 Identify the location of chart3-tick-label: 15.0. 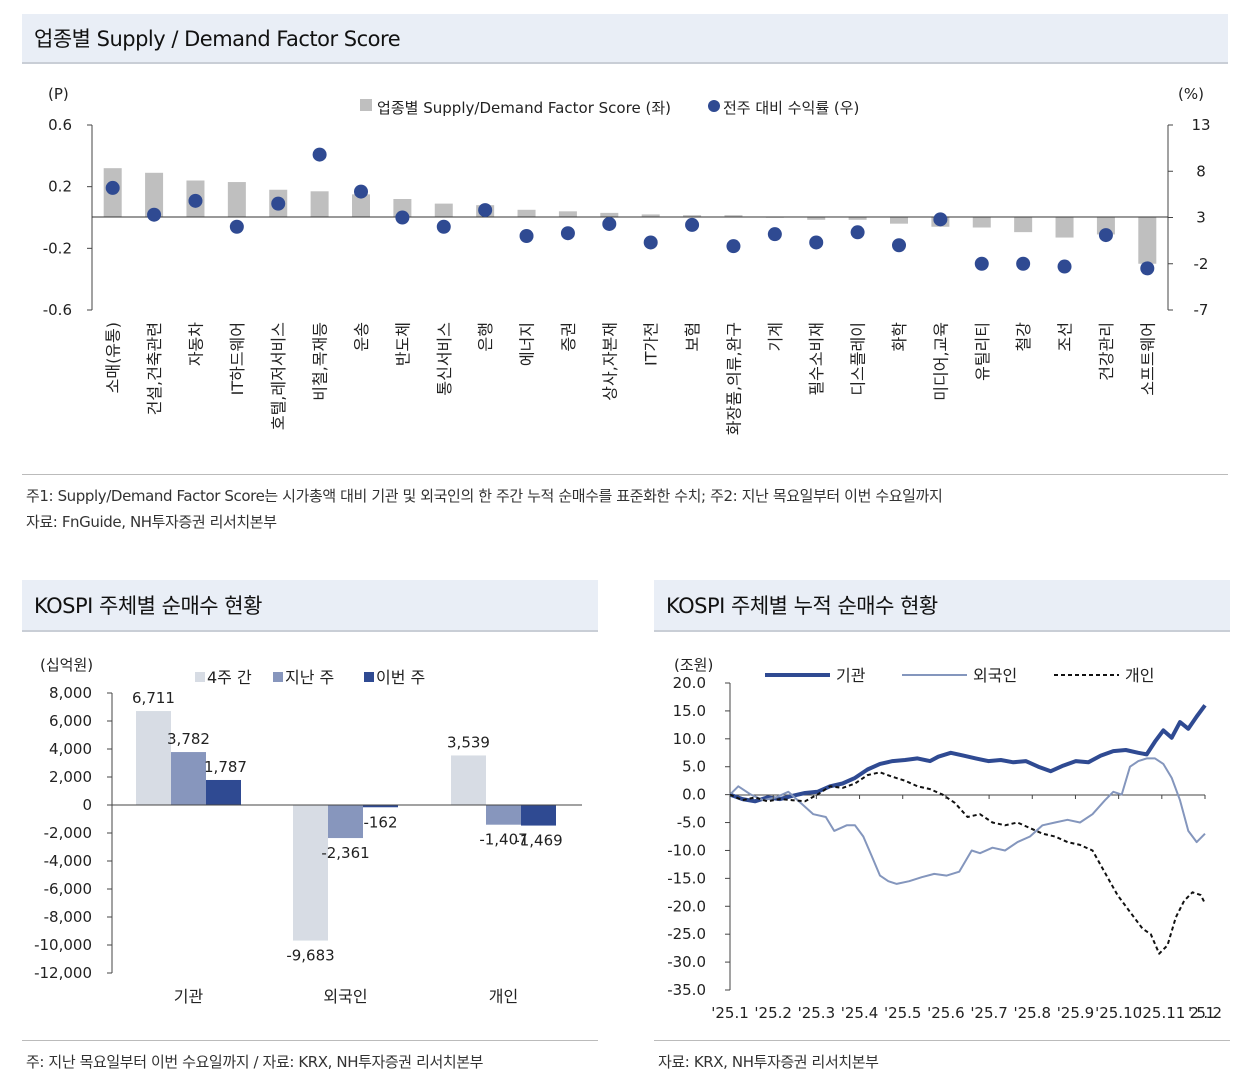
(689, 711).